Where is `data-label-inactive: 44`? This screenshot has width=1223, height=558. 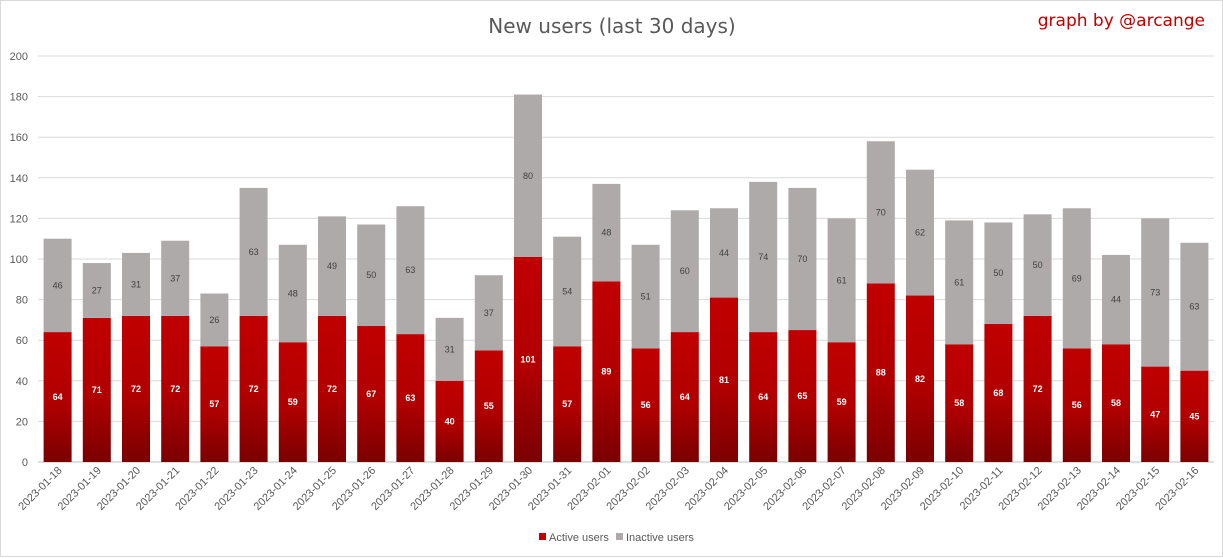
data-label-inactive: 44 is located at coordinates (1116, 300).